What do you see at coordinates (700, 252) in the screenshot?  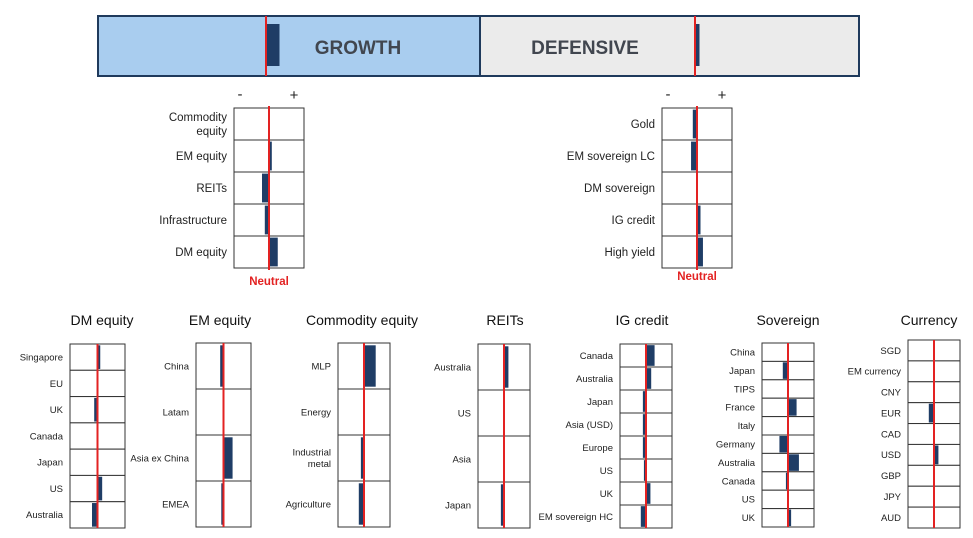 I see `bar-high-yield` at bounding box center [700, 252].